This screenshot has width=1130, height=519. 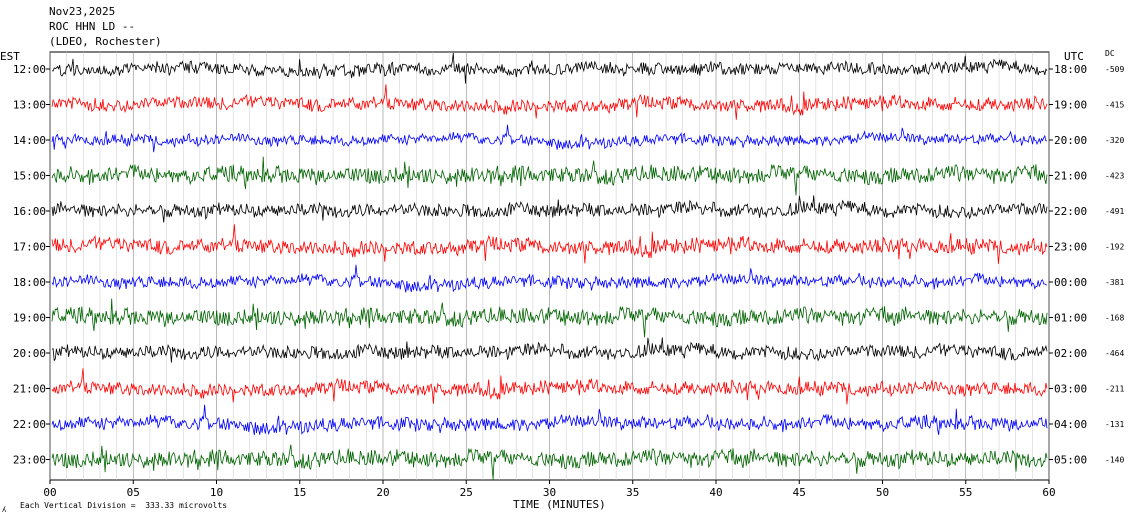 I want to click on dc-value: -509, so click(x=1114, y=69).